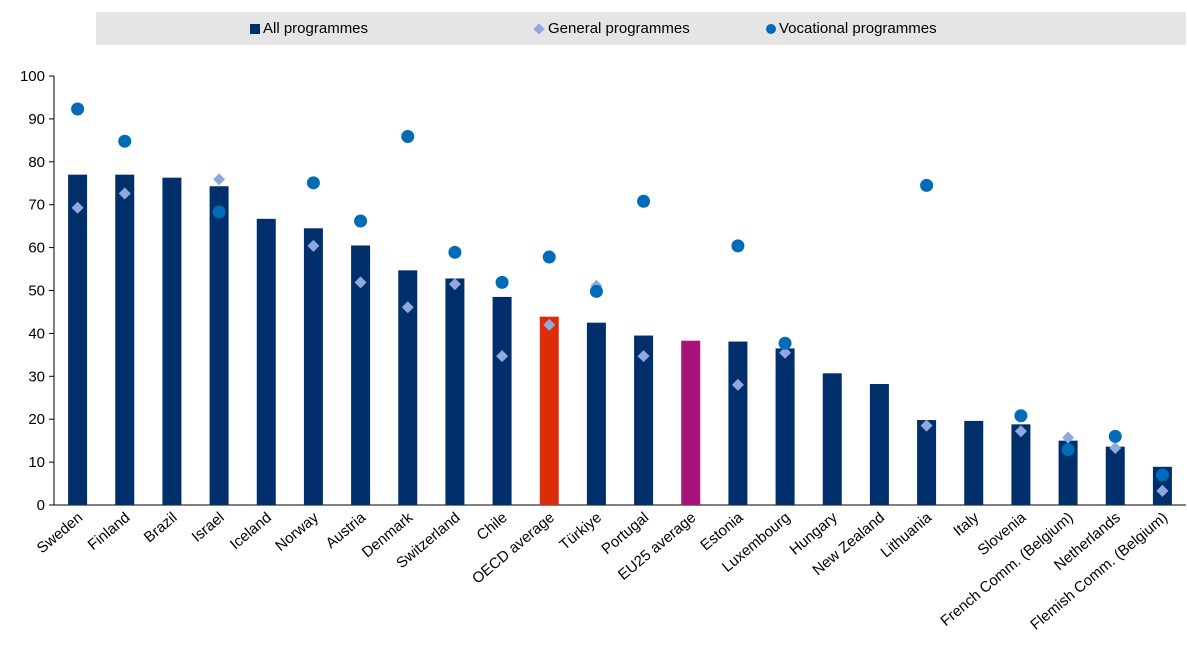 Image resolution: width=1187 pixels, height=655 pixels. I want to click on legend-label-vocational: Vocational programmes, so click(858, 28).